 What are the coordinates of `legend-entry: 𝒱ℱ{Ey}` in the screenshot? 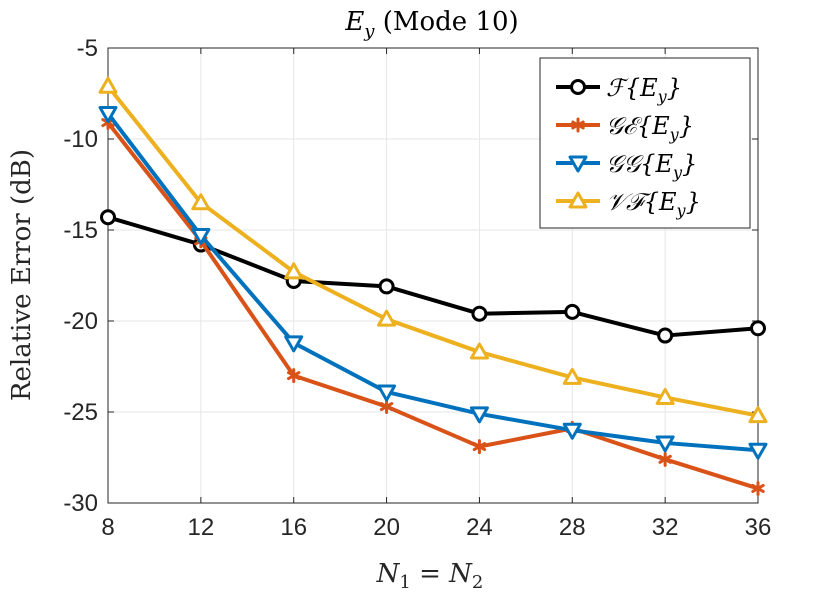 It's located at (628, 204).